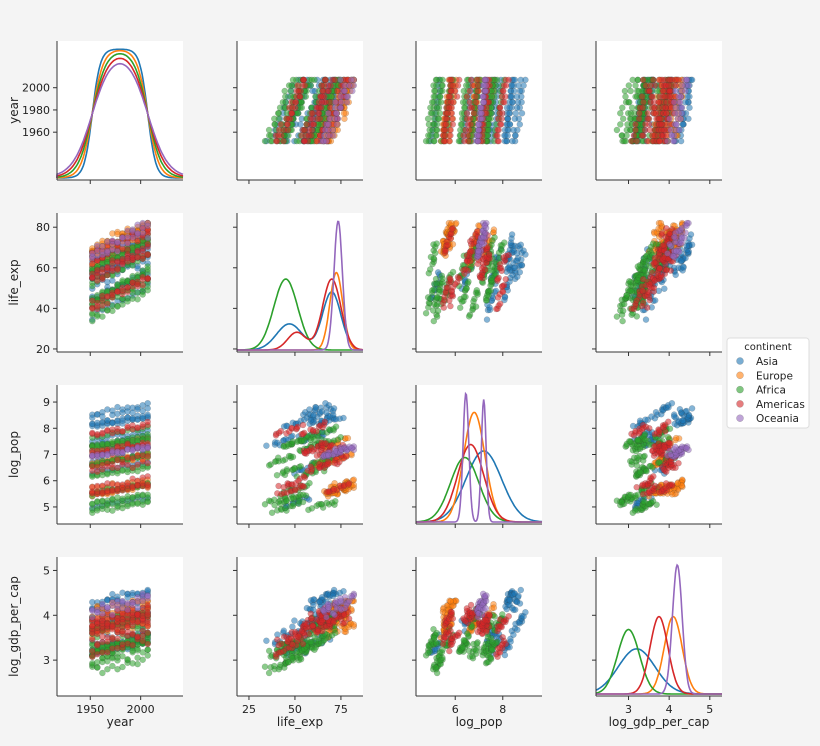  I want to click on y-tick-label: 5, so click(46, 507).